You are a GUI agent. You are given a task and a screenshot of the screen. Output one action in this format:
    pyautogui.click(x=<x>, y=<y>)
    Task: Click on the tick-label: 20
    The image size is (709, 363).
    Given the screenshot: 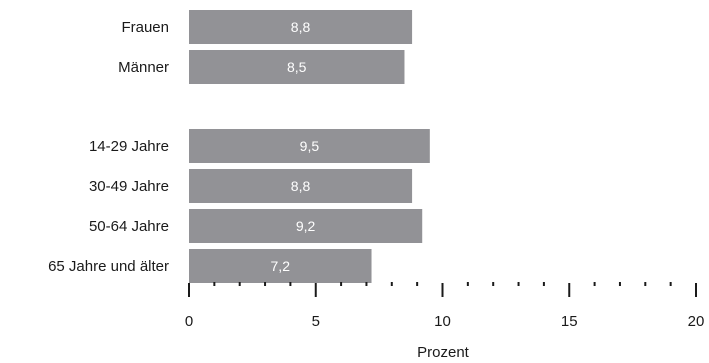 What is the action you would take?
    pyautogui.click(x=696, y=321)
    